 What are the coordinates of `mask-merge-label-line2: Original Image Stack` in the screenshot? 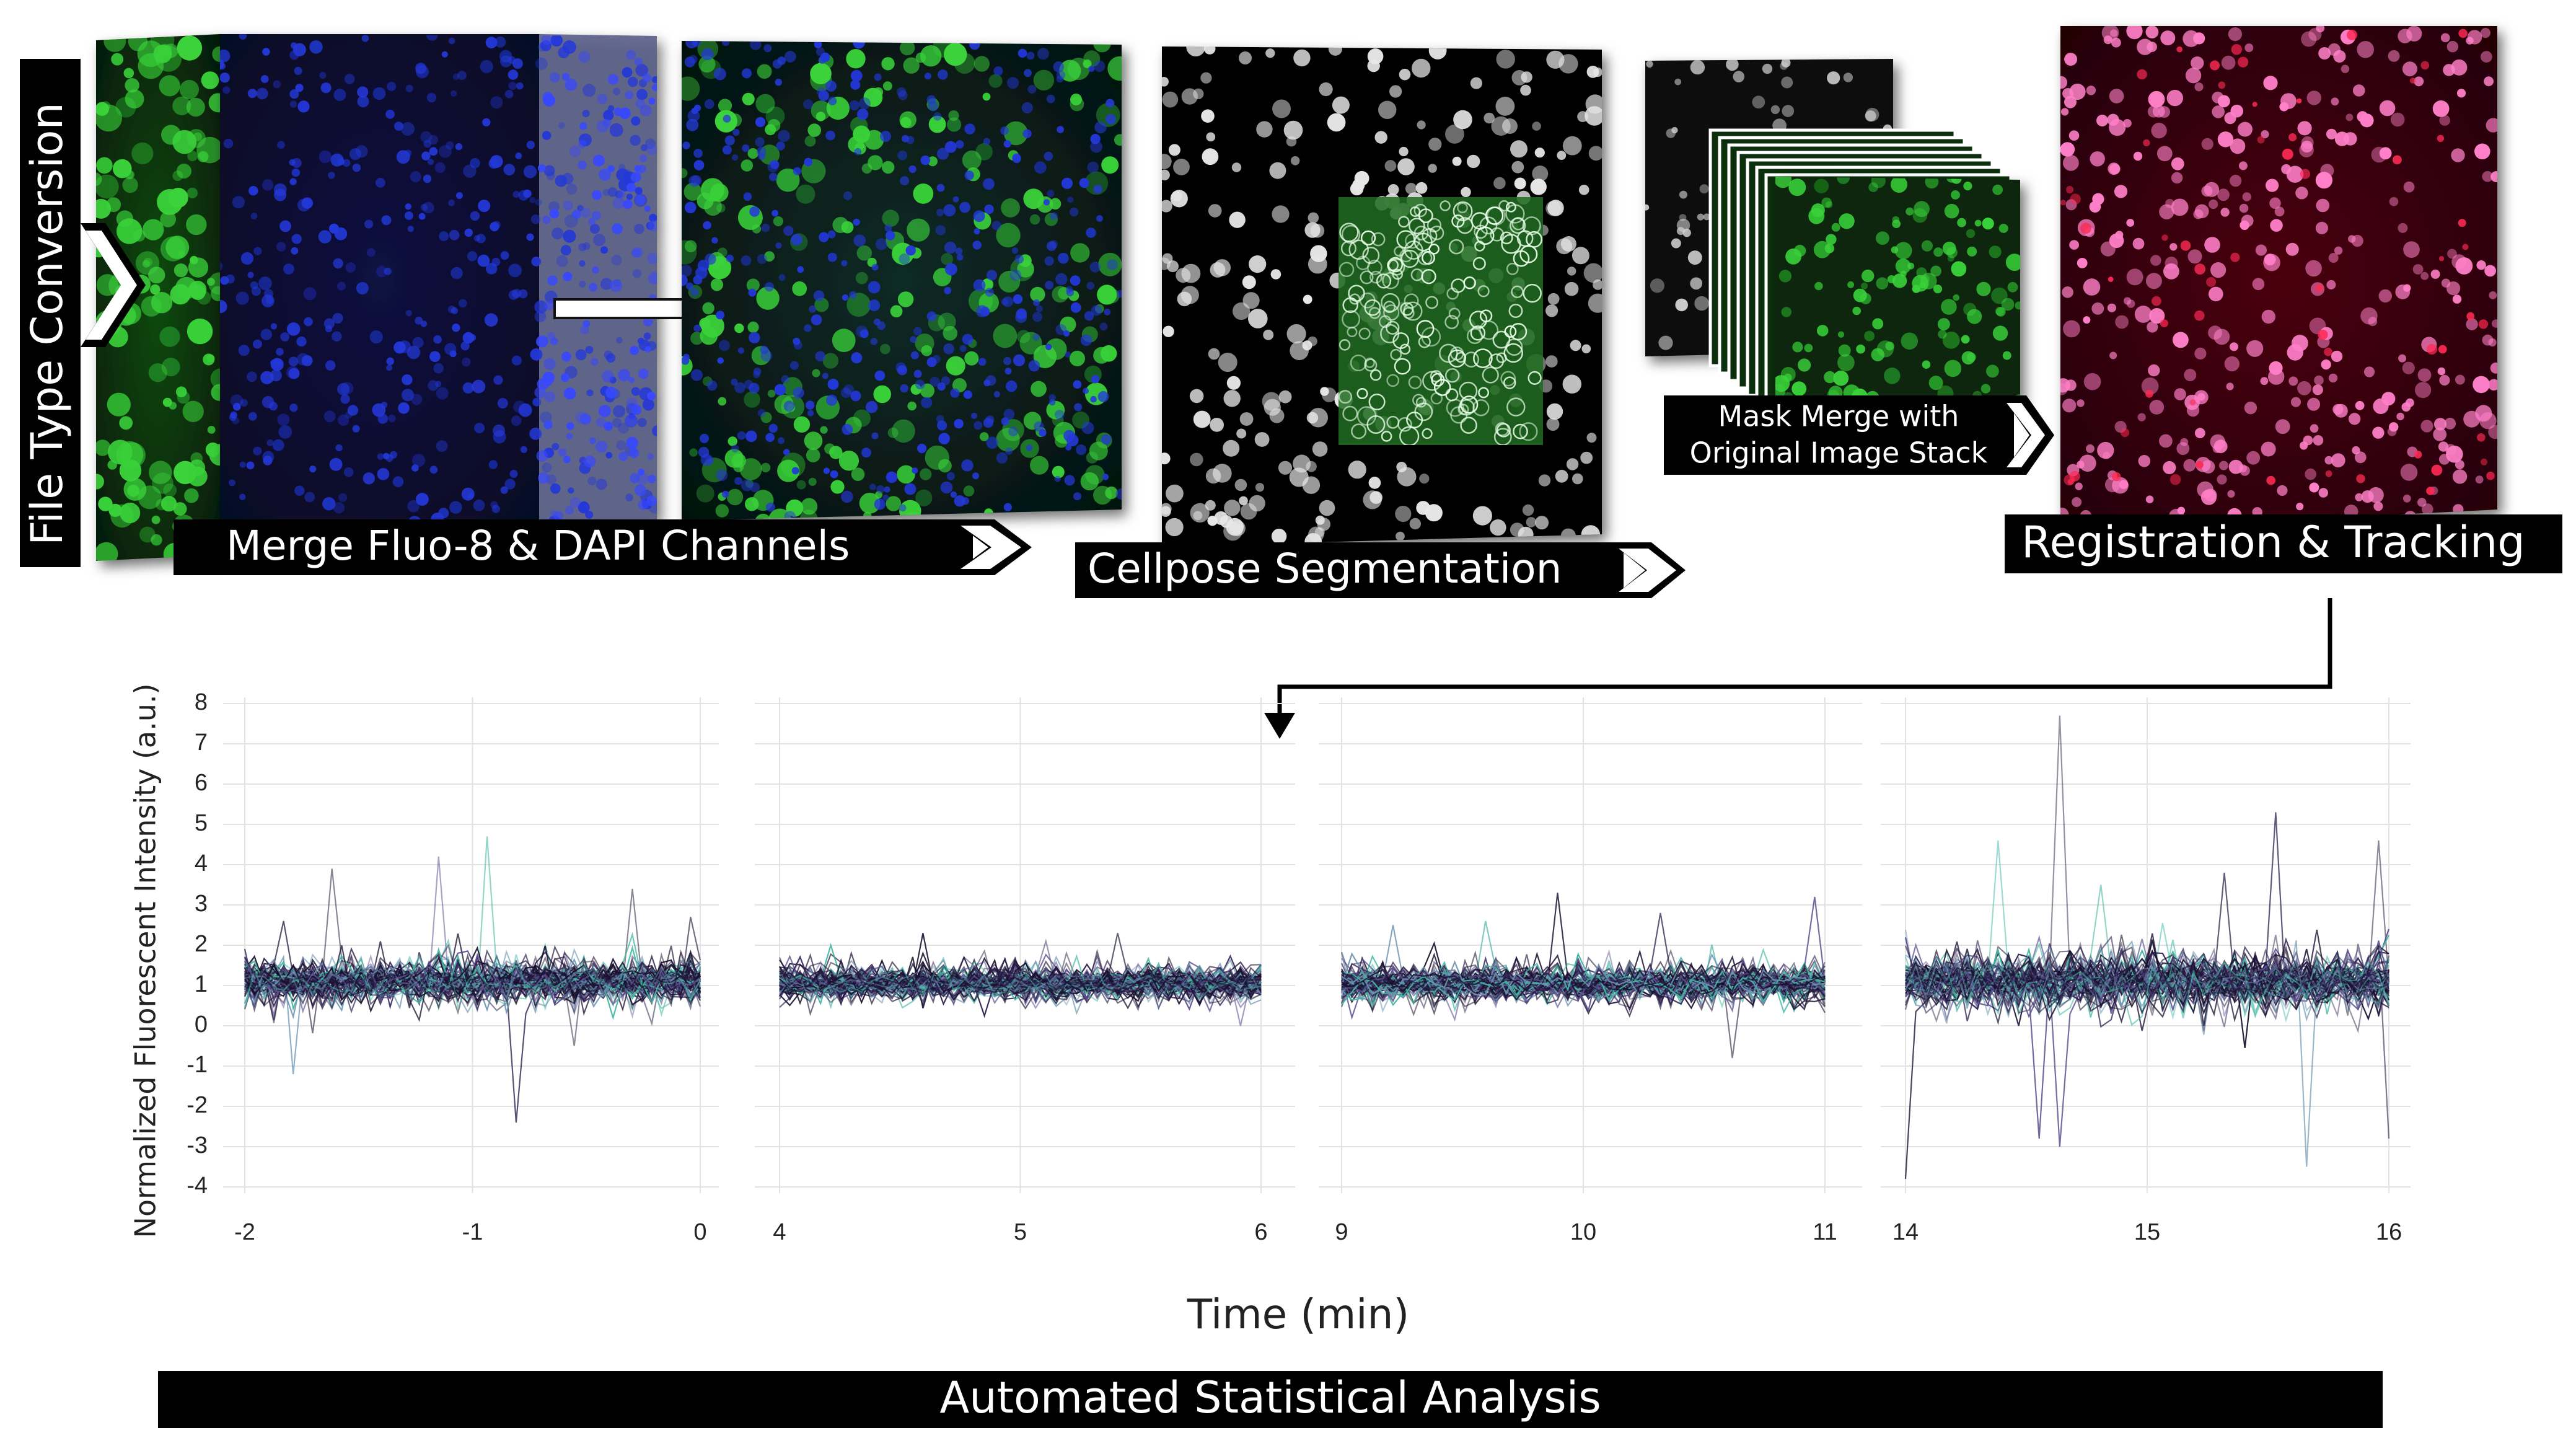 It's located at (1839, 453).